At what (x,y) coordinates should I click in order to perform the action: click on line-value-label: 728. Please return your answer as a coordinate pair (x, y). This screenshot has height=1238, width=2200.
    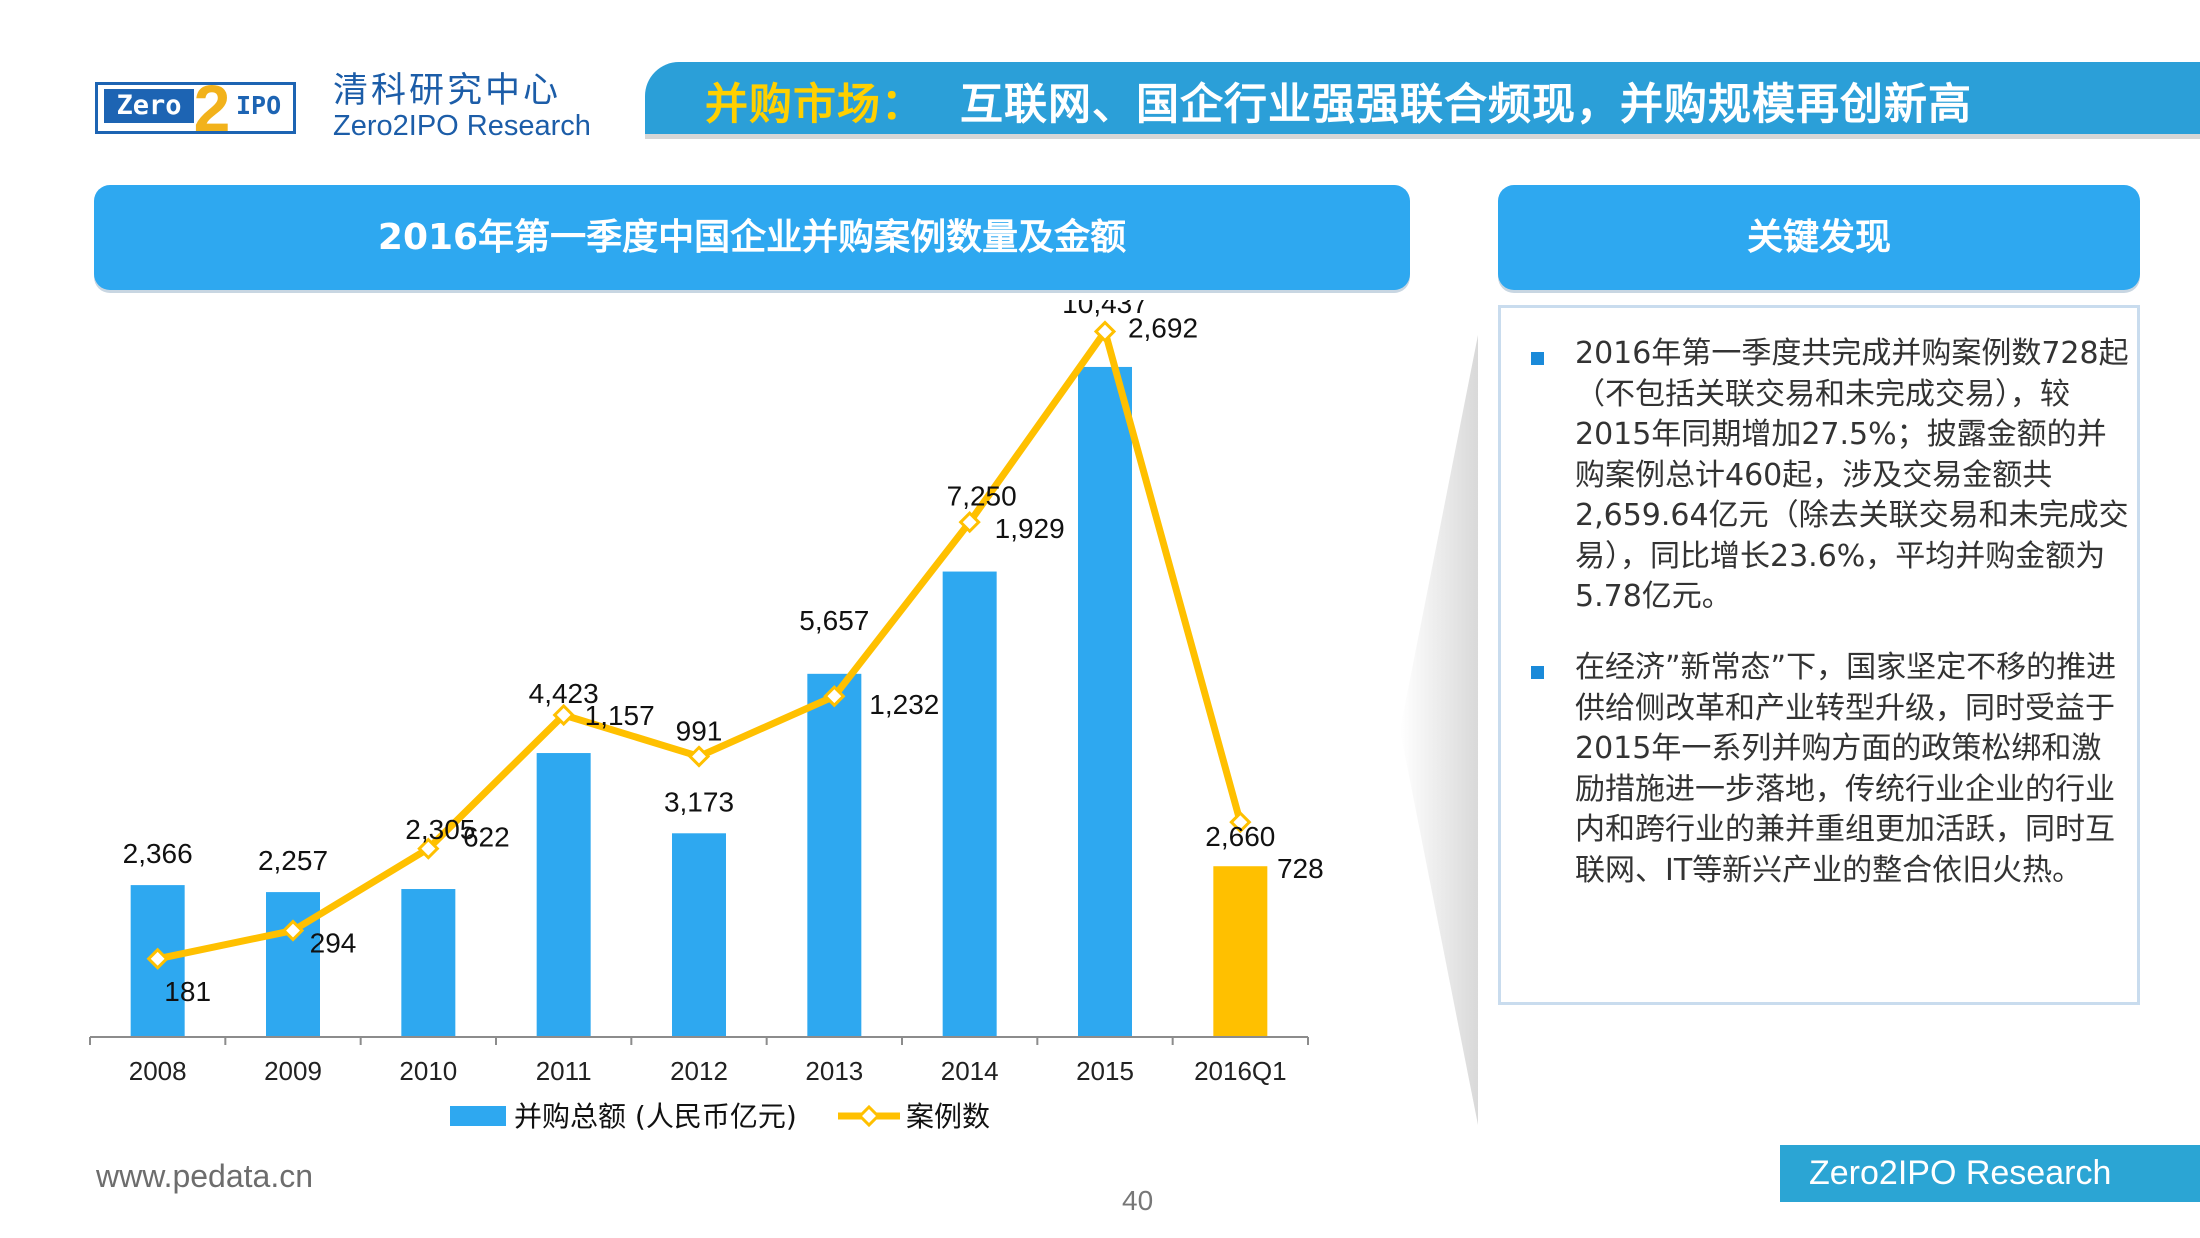
    Looking at the image, I should click on (1300, 868).